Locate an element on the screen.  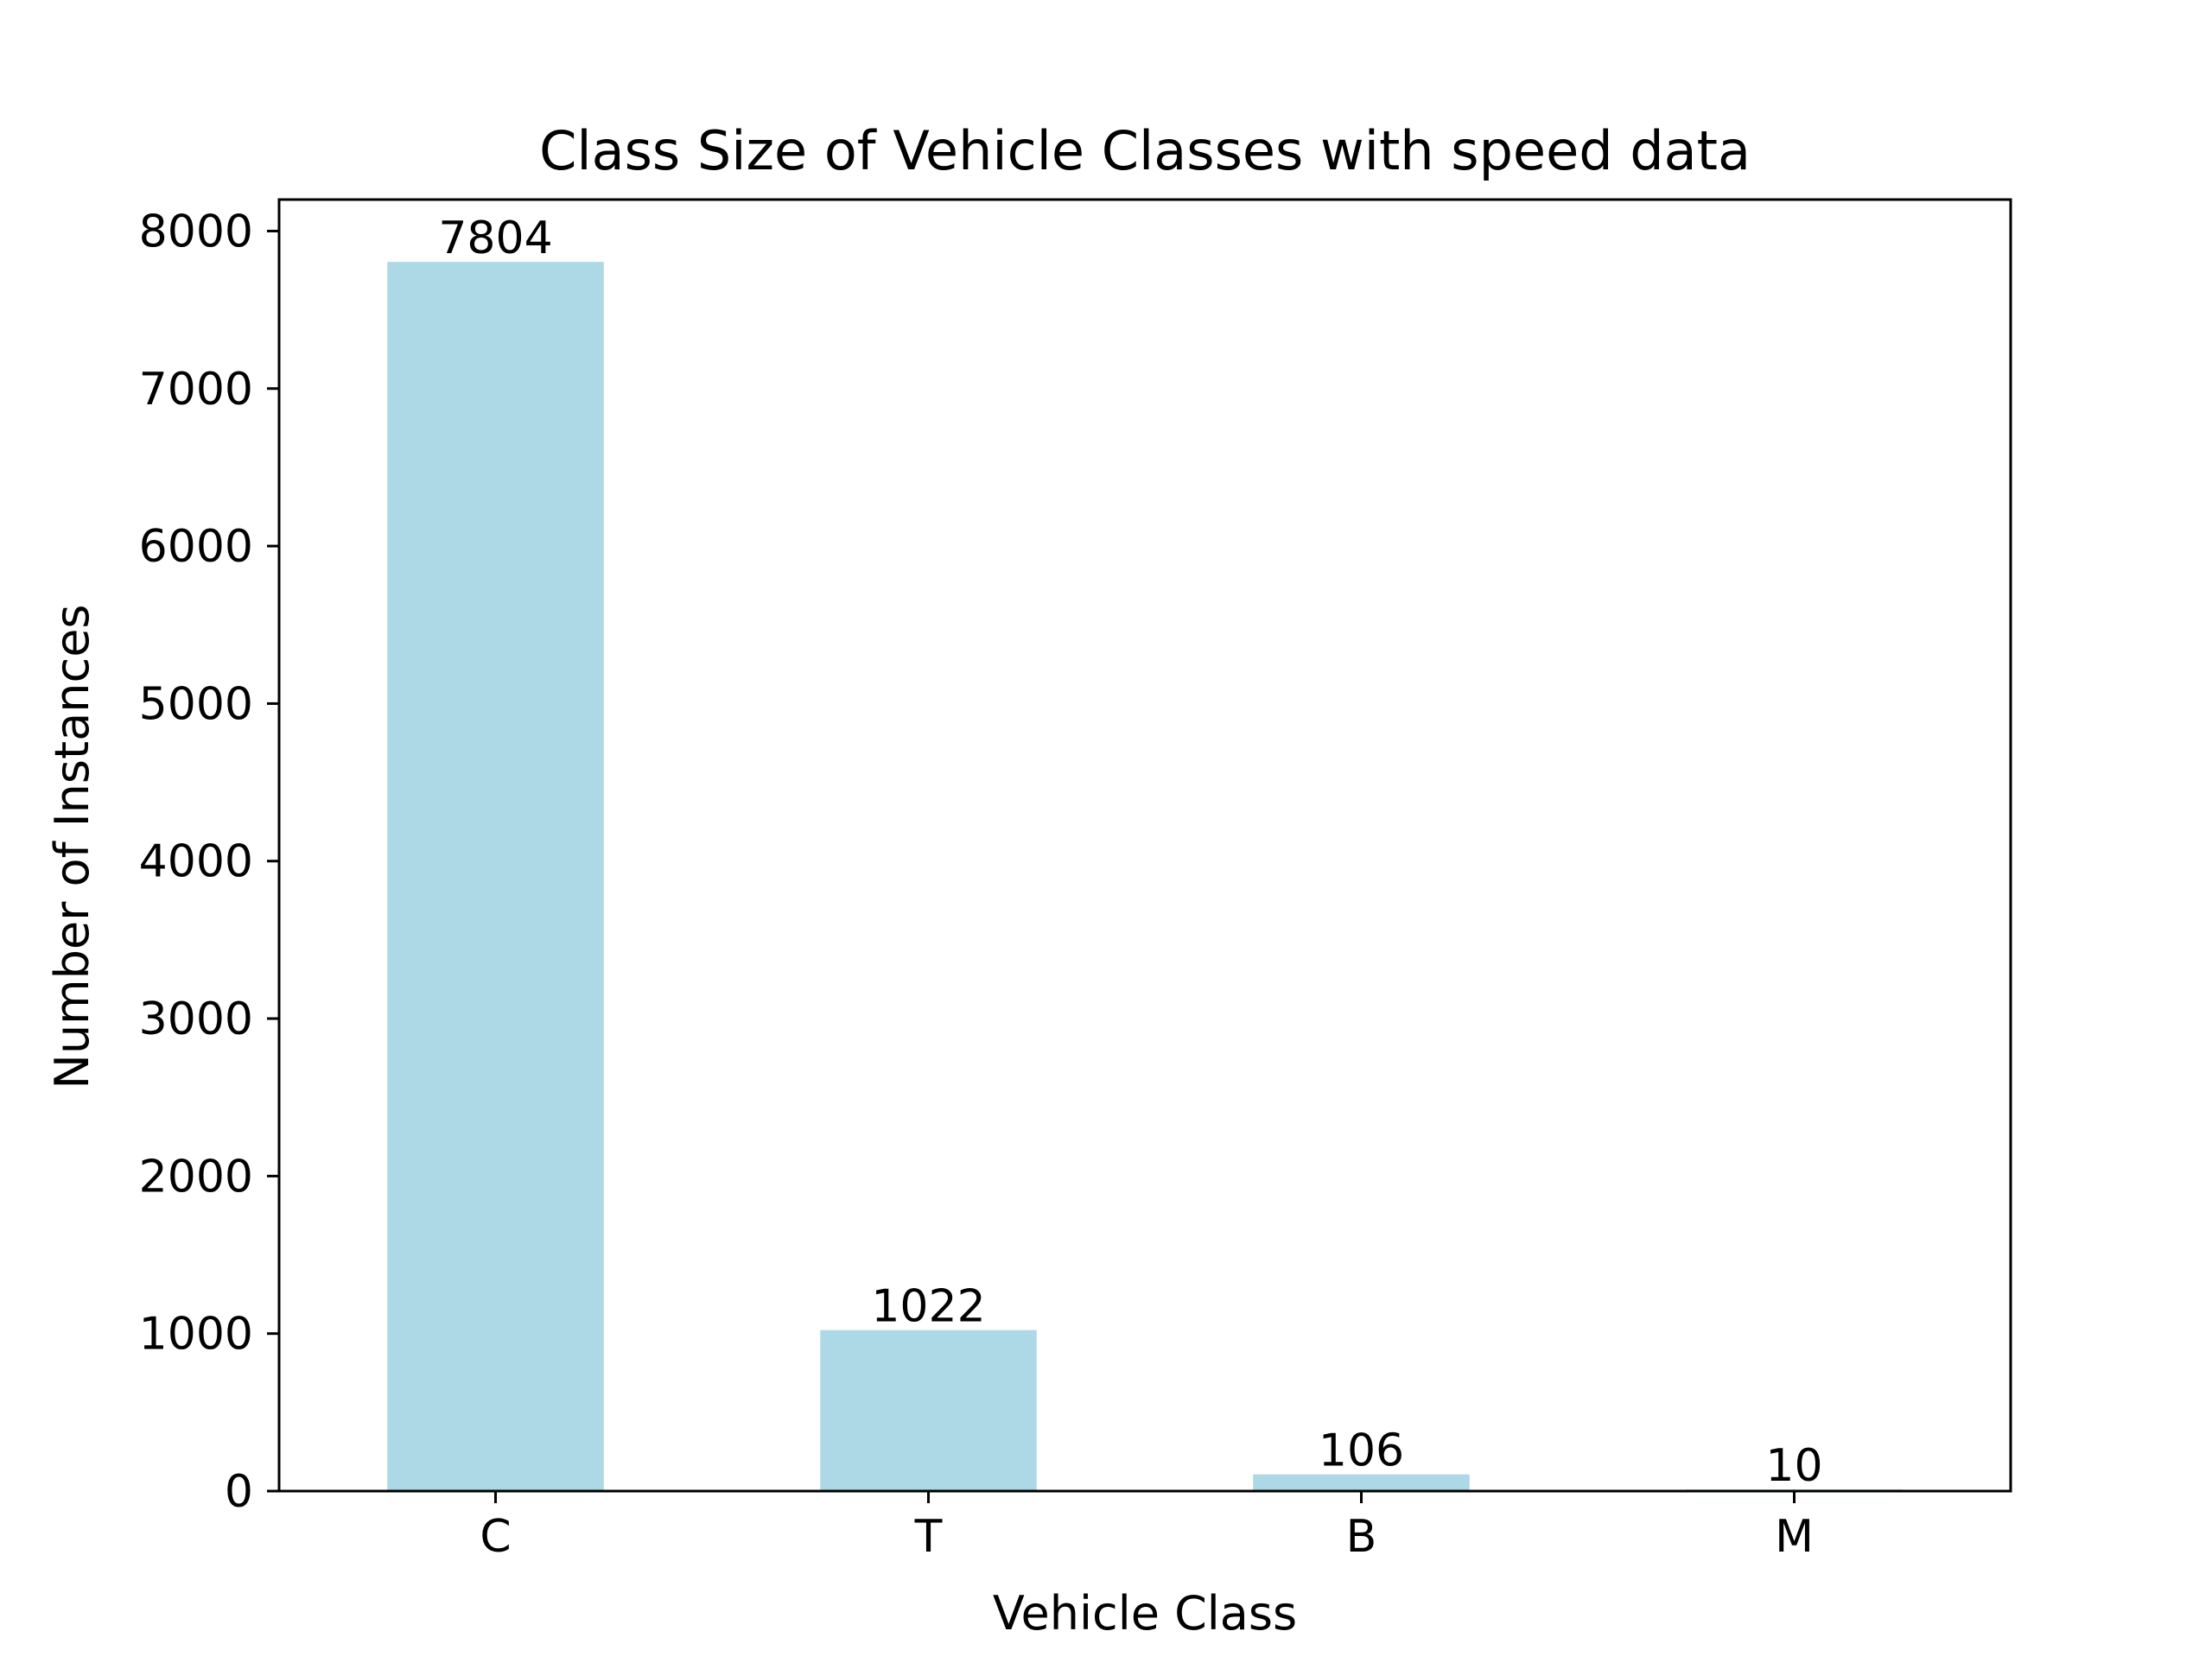
bar-t is located at coordinates (928, 1411).